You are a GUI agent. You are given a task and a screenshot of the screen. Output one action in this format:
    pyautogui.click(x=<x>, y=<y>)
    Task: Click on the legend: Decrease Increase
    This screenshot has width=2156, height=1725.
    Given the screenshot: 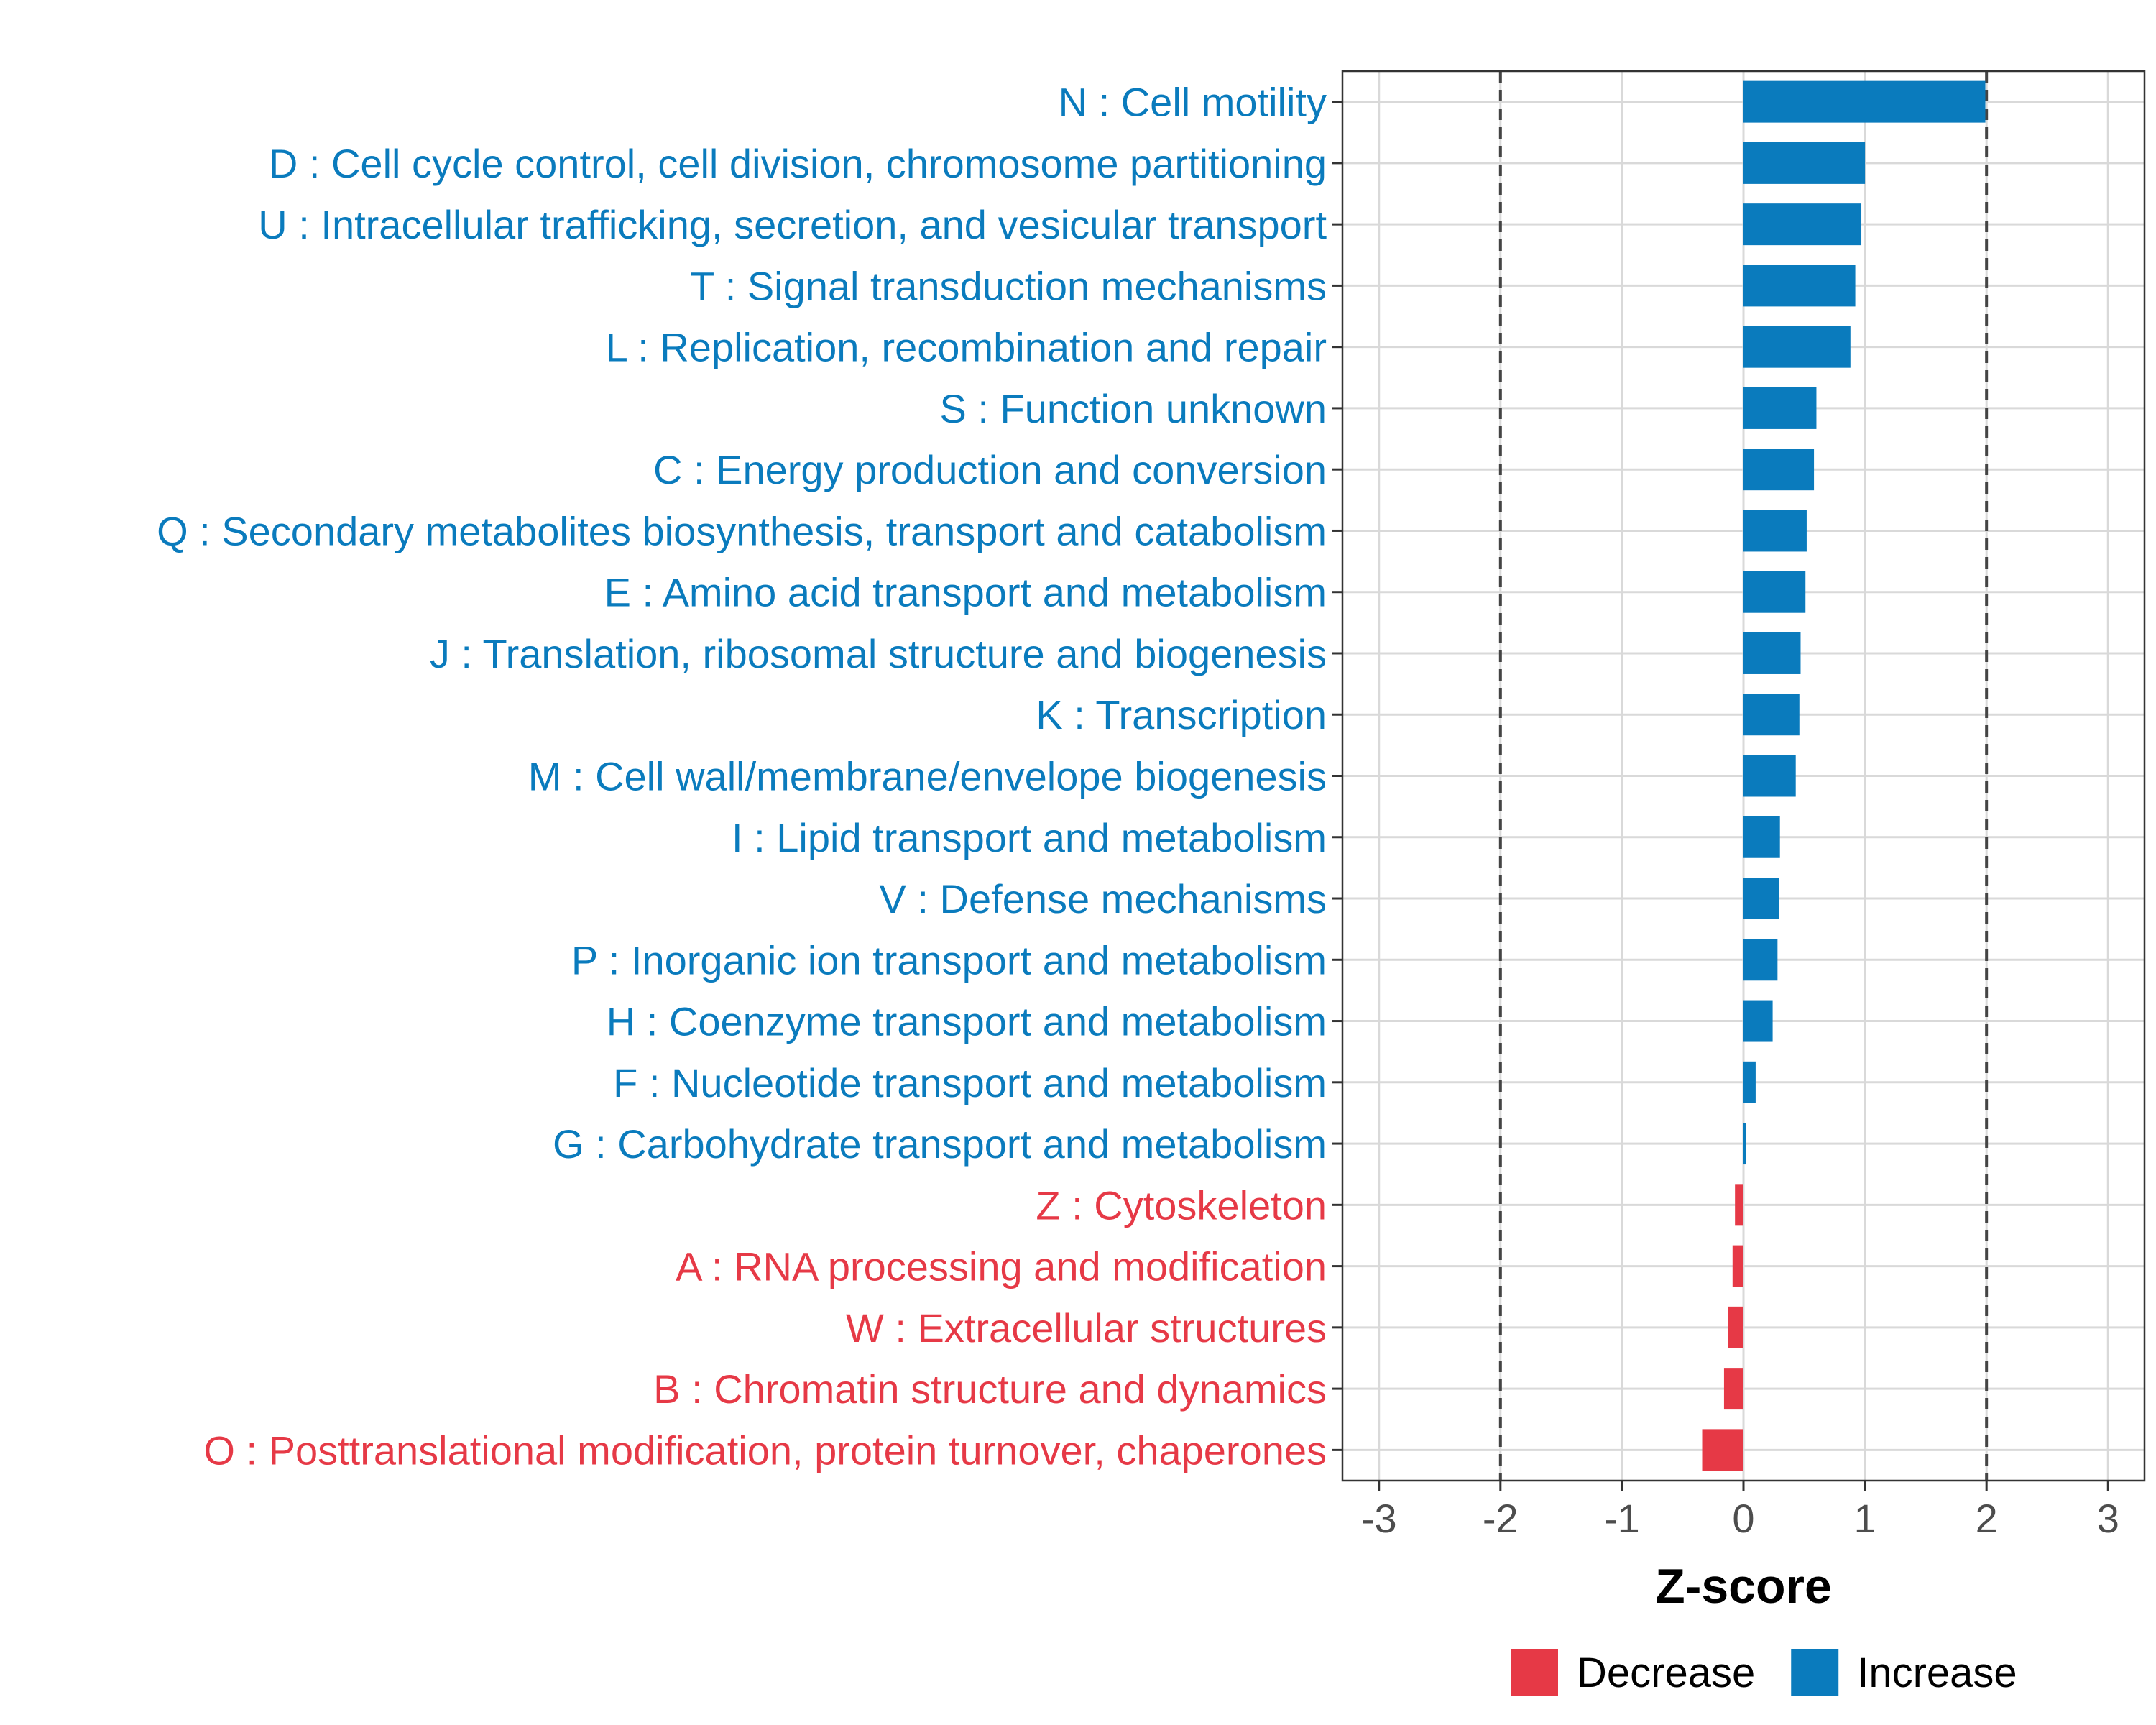 What is the action you would take?
    pyautogui.click(x=1764, y=1672)
    